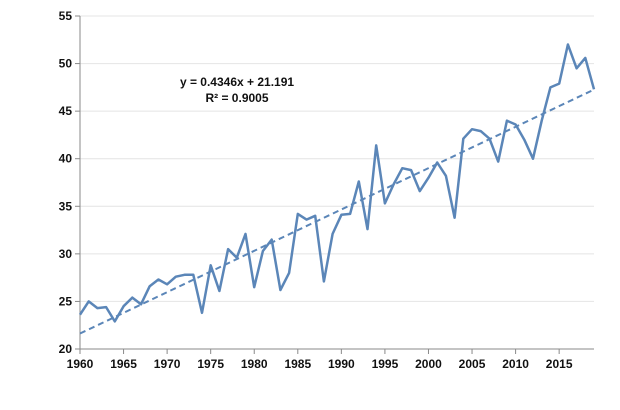 This screenshot has height=410, width=620. Describe the element at coordinates (123, 364) in the screenshot. I see `x-tick-label: 1965` at that location.